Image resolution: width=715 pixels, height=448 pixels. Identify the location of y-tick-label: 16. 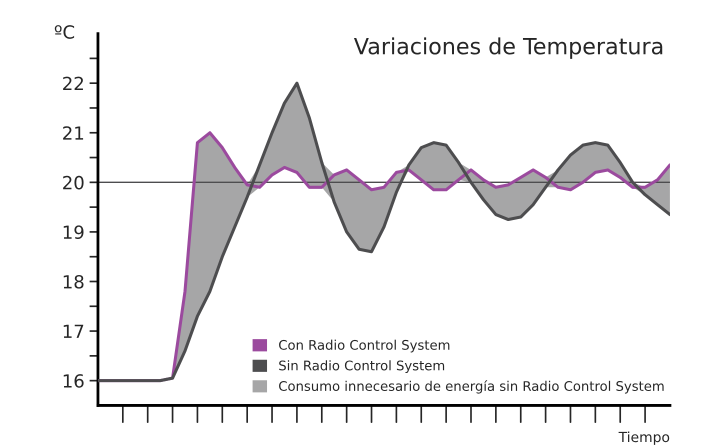
(74, 381).